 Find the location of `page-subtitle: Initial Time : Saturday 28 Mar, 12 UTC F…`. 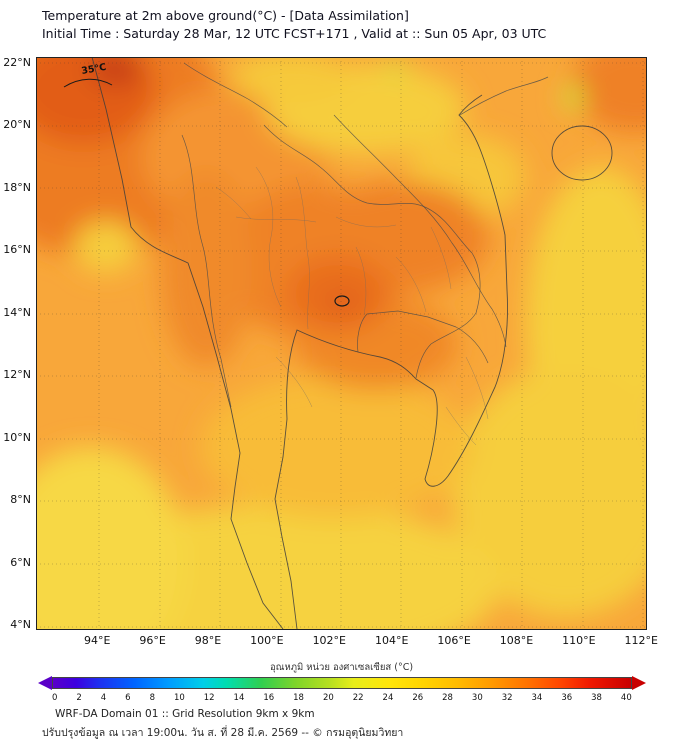

page-subtitle: Initial Time : Saturday 28 Mar, 12 UTC F… is located at coordinates (294, 33).